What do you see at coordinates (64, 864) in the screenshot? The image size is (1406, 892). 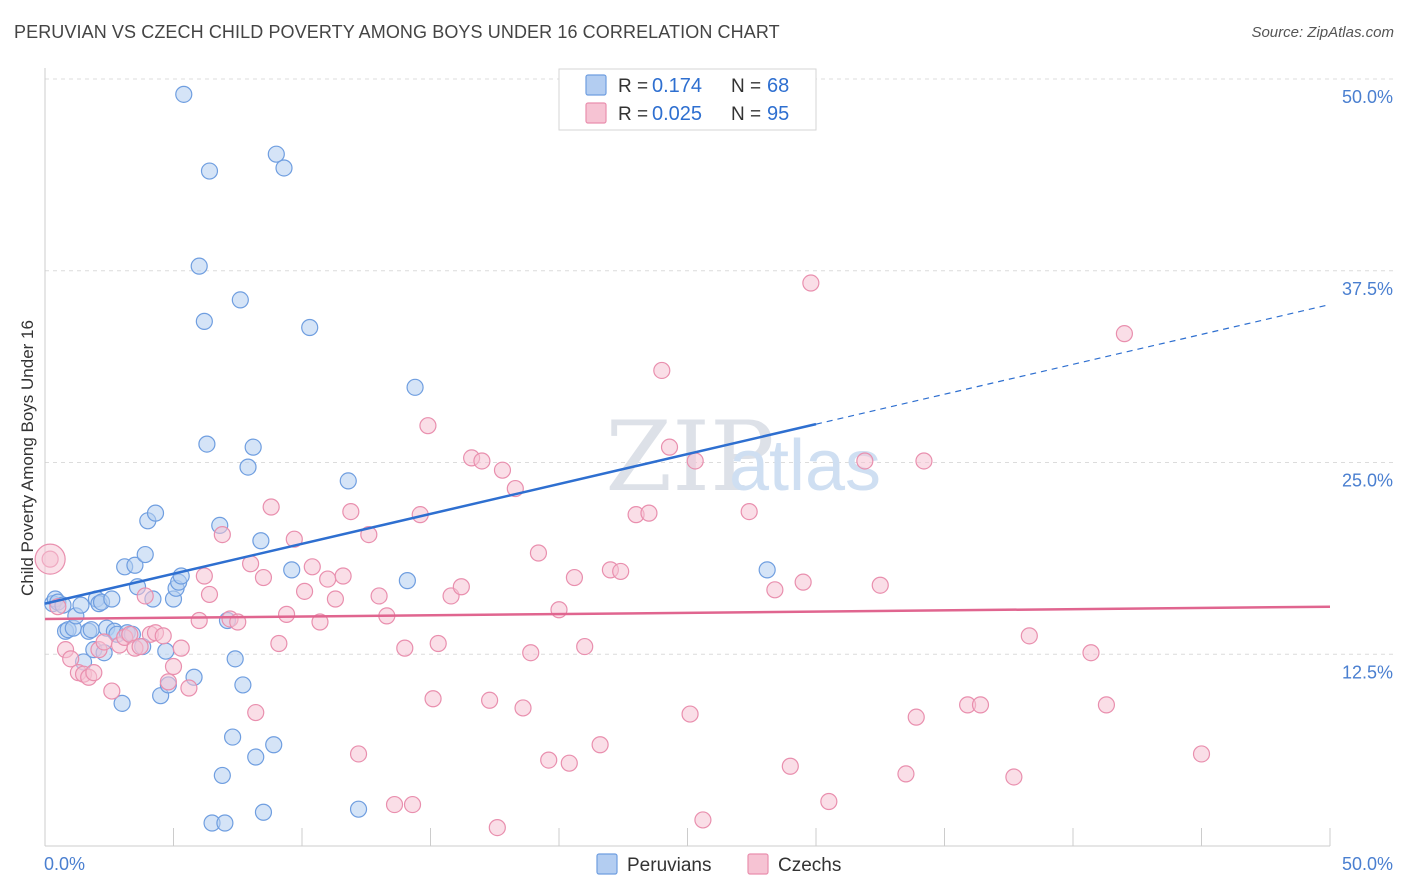 I see `x-tick-label-0: 0.0%` at bounding box center [64, 864].